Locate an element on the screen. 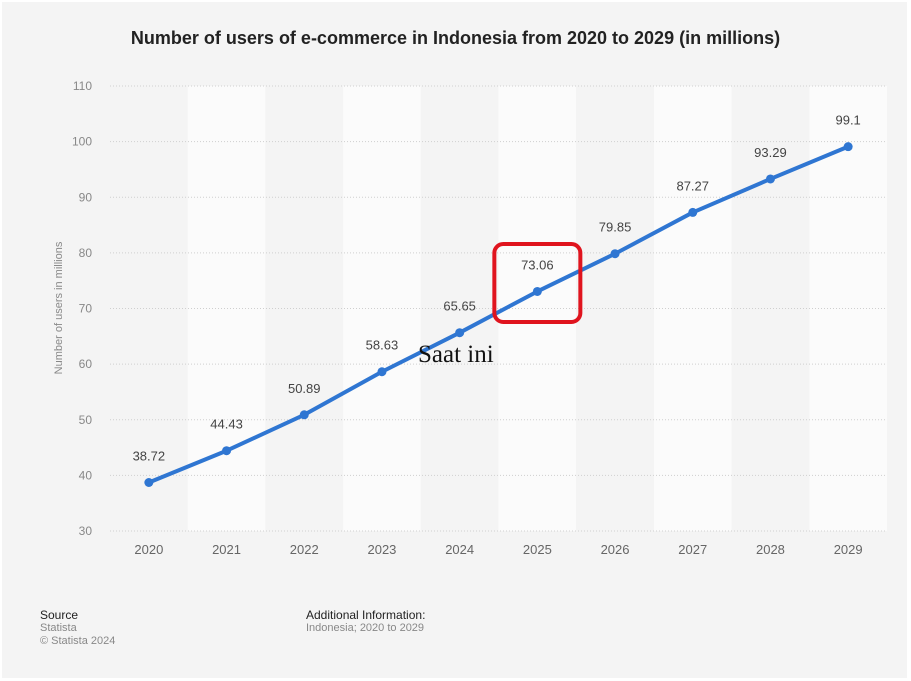  y-tick-label: 40 is located at coordinates (86, 475).